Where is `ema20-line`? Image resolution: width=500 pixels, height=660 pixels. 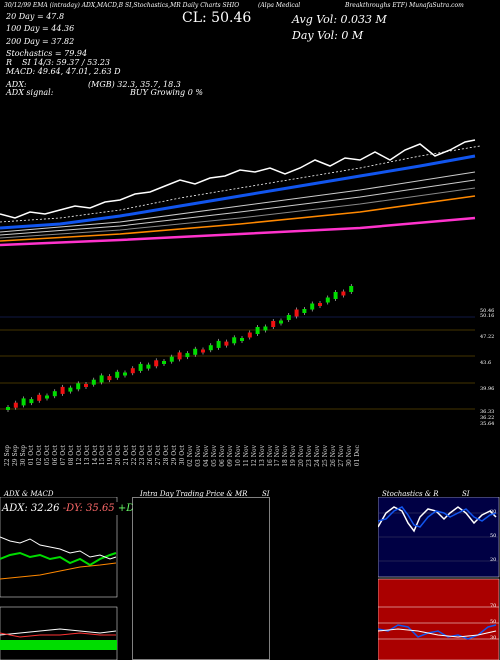
ema20-line is located at coordinates (238, 192).